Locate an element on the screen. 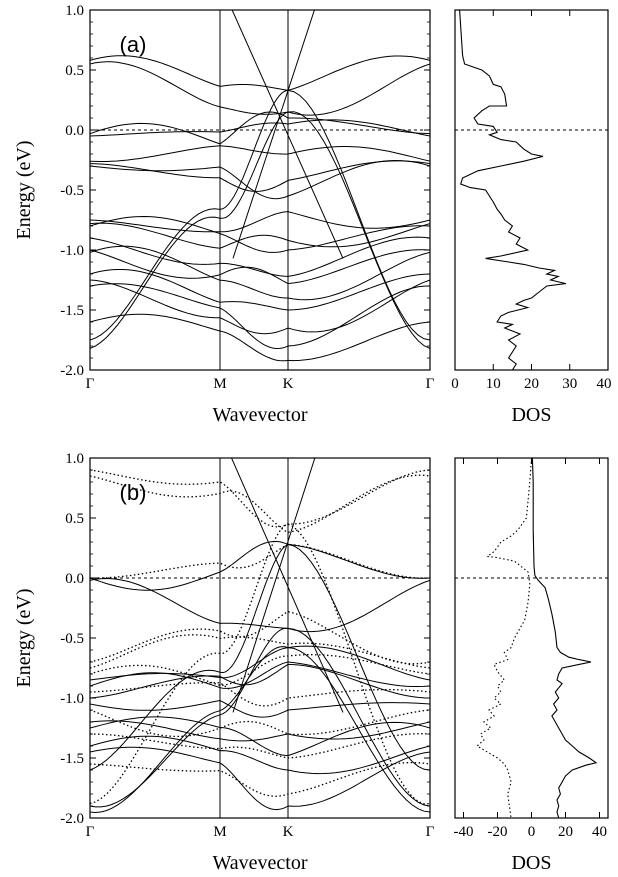 The image size is (618, 877). panel-label: (b) is located at coordinates (133, 492).